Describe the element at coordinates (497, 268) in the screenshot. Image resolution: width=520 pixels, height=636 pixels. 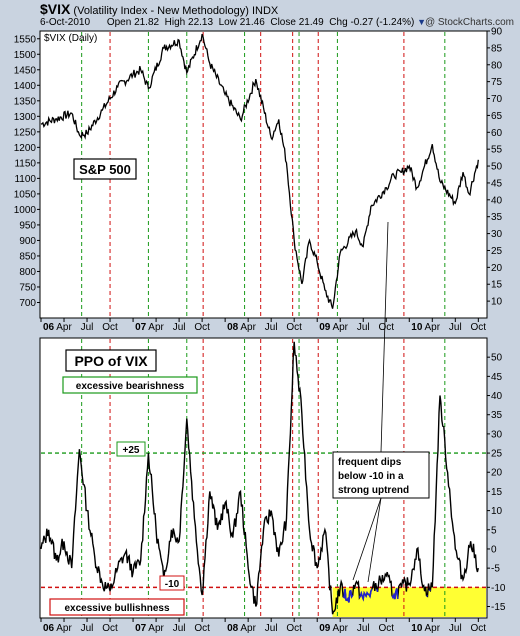
I see `right-axis-tick-label-2: 20` at that location.